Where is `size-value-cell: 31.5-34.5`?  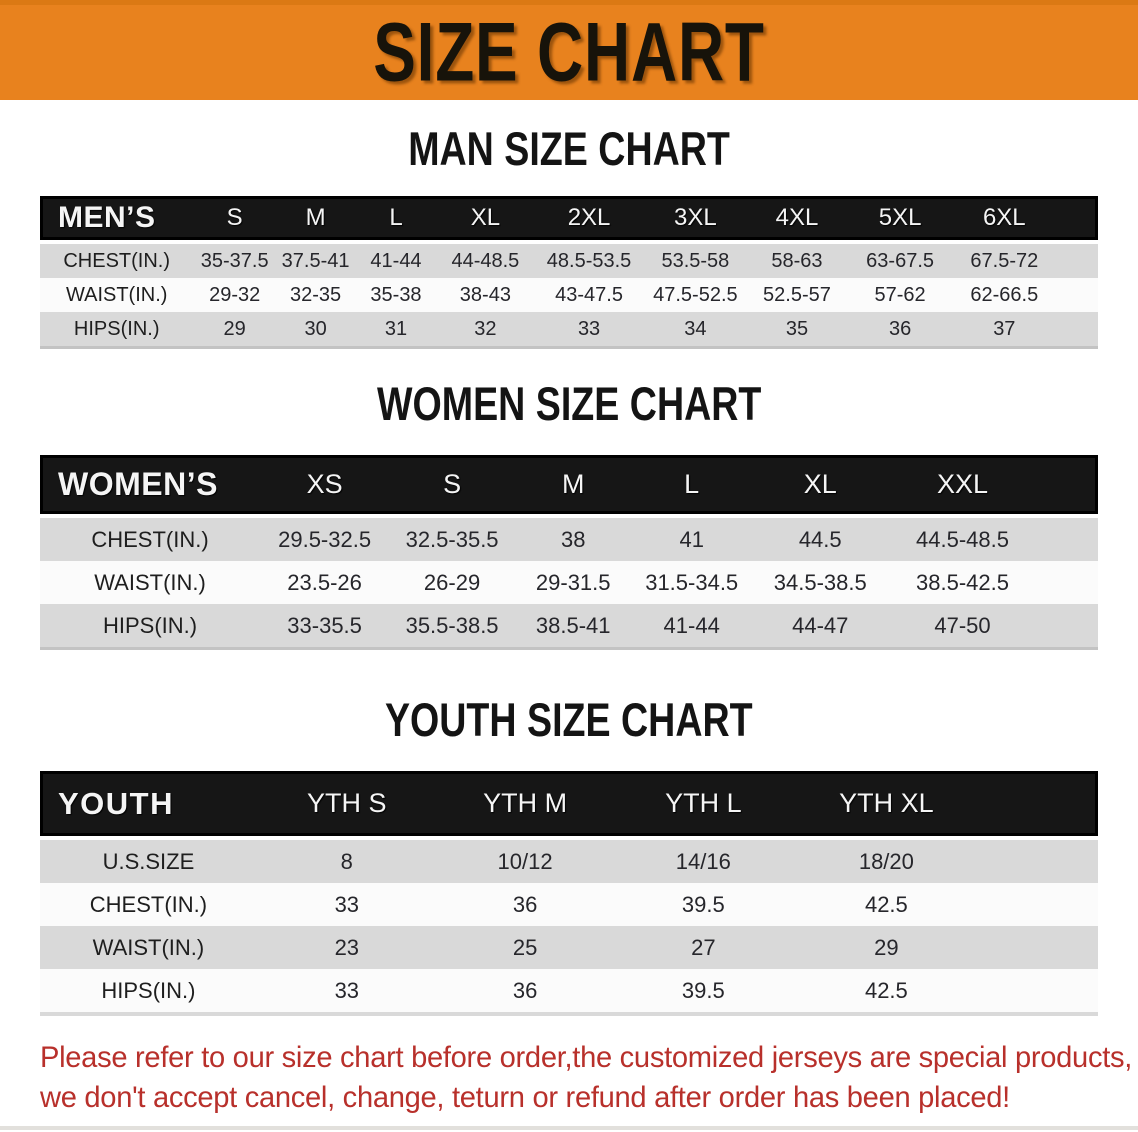 size-value-cell: 31.5-34.5 is located at coordinates (691, 582).